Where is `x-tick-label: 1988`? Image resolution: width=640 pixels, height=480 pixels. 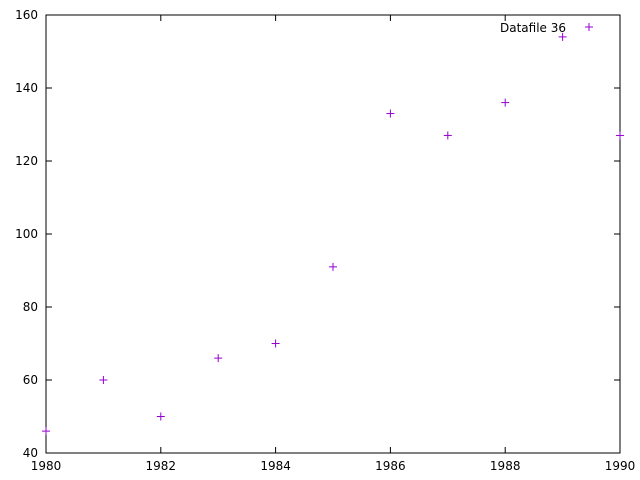
x-tick-label: 1988 is located at coordinates (505, 466).